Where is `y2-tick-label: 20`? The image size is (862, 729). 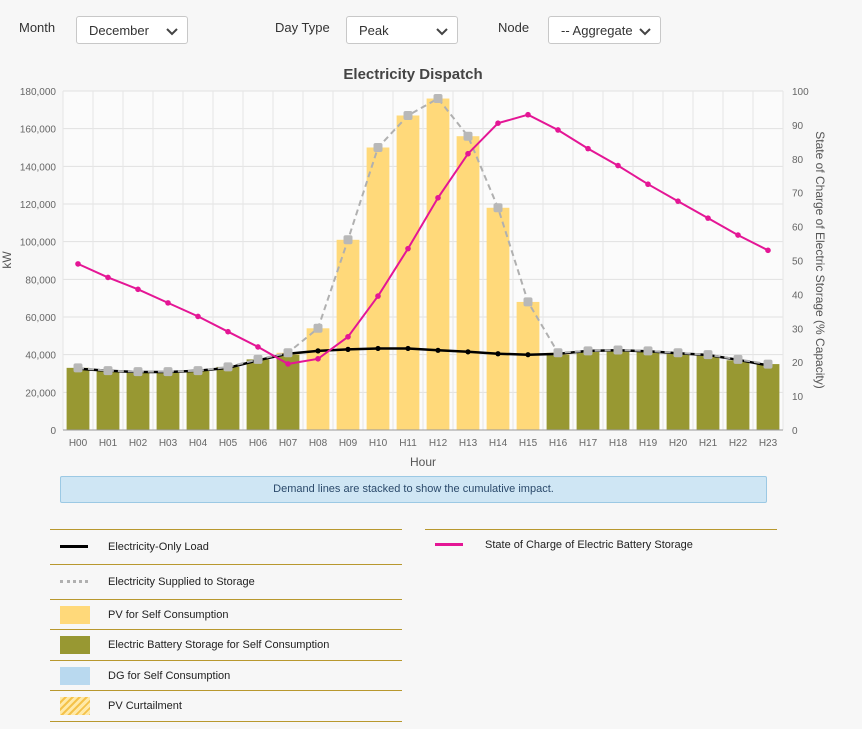
y2-tick-label: 20 is located at coordinates (798, 363).